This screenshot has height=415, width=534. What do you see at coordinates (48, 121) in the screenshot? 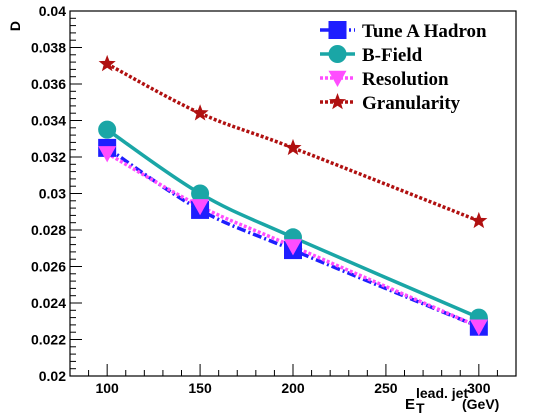
I see `y-tick-label: 0.034` at bounding box center [48, 121].